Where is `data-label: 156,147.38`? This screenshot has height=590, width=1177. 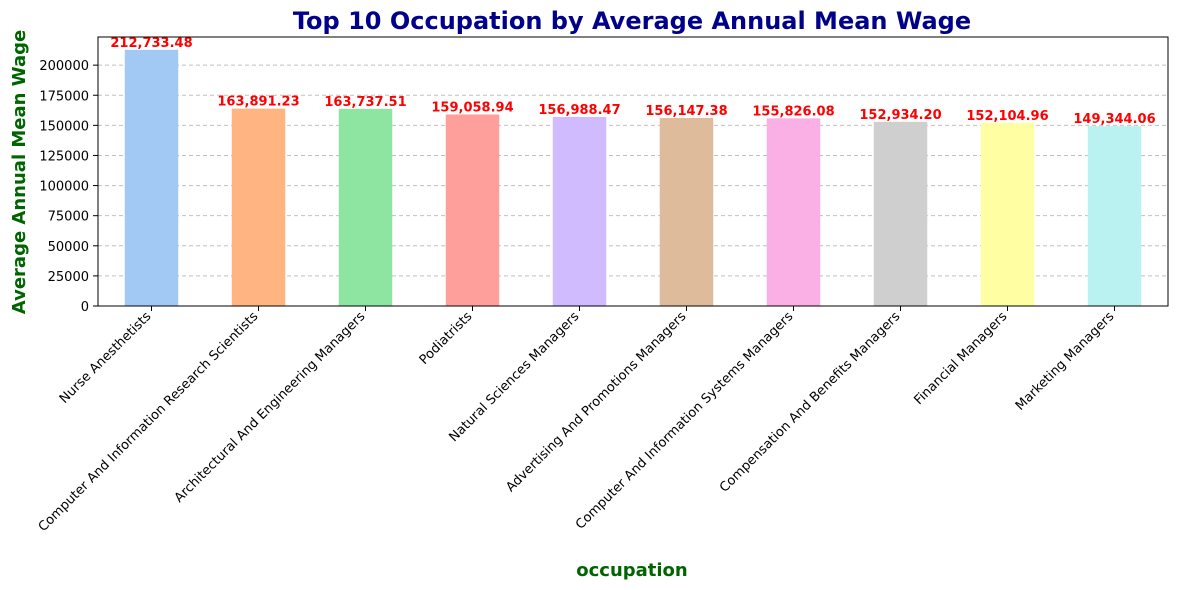 data-label: 156,147.38 is located at coordinates (686, 111).